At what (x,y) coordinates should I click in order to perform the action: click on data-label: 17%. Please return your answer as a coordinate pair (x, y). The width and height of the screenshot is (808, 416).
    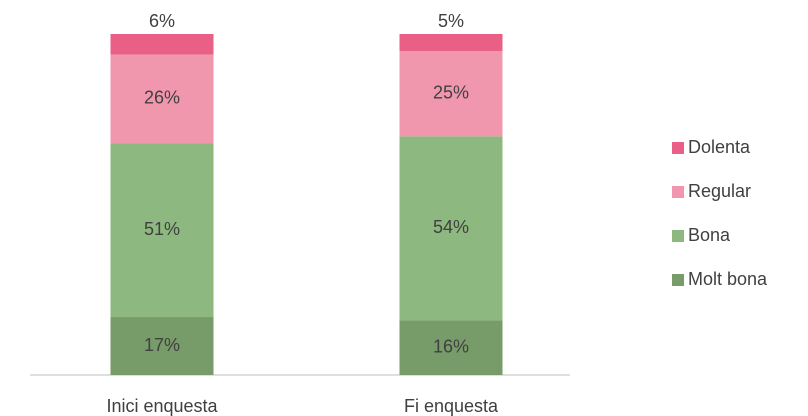
    Looking at the image, I should click on (162, 345).